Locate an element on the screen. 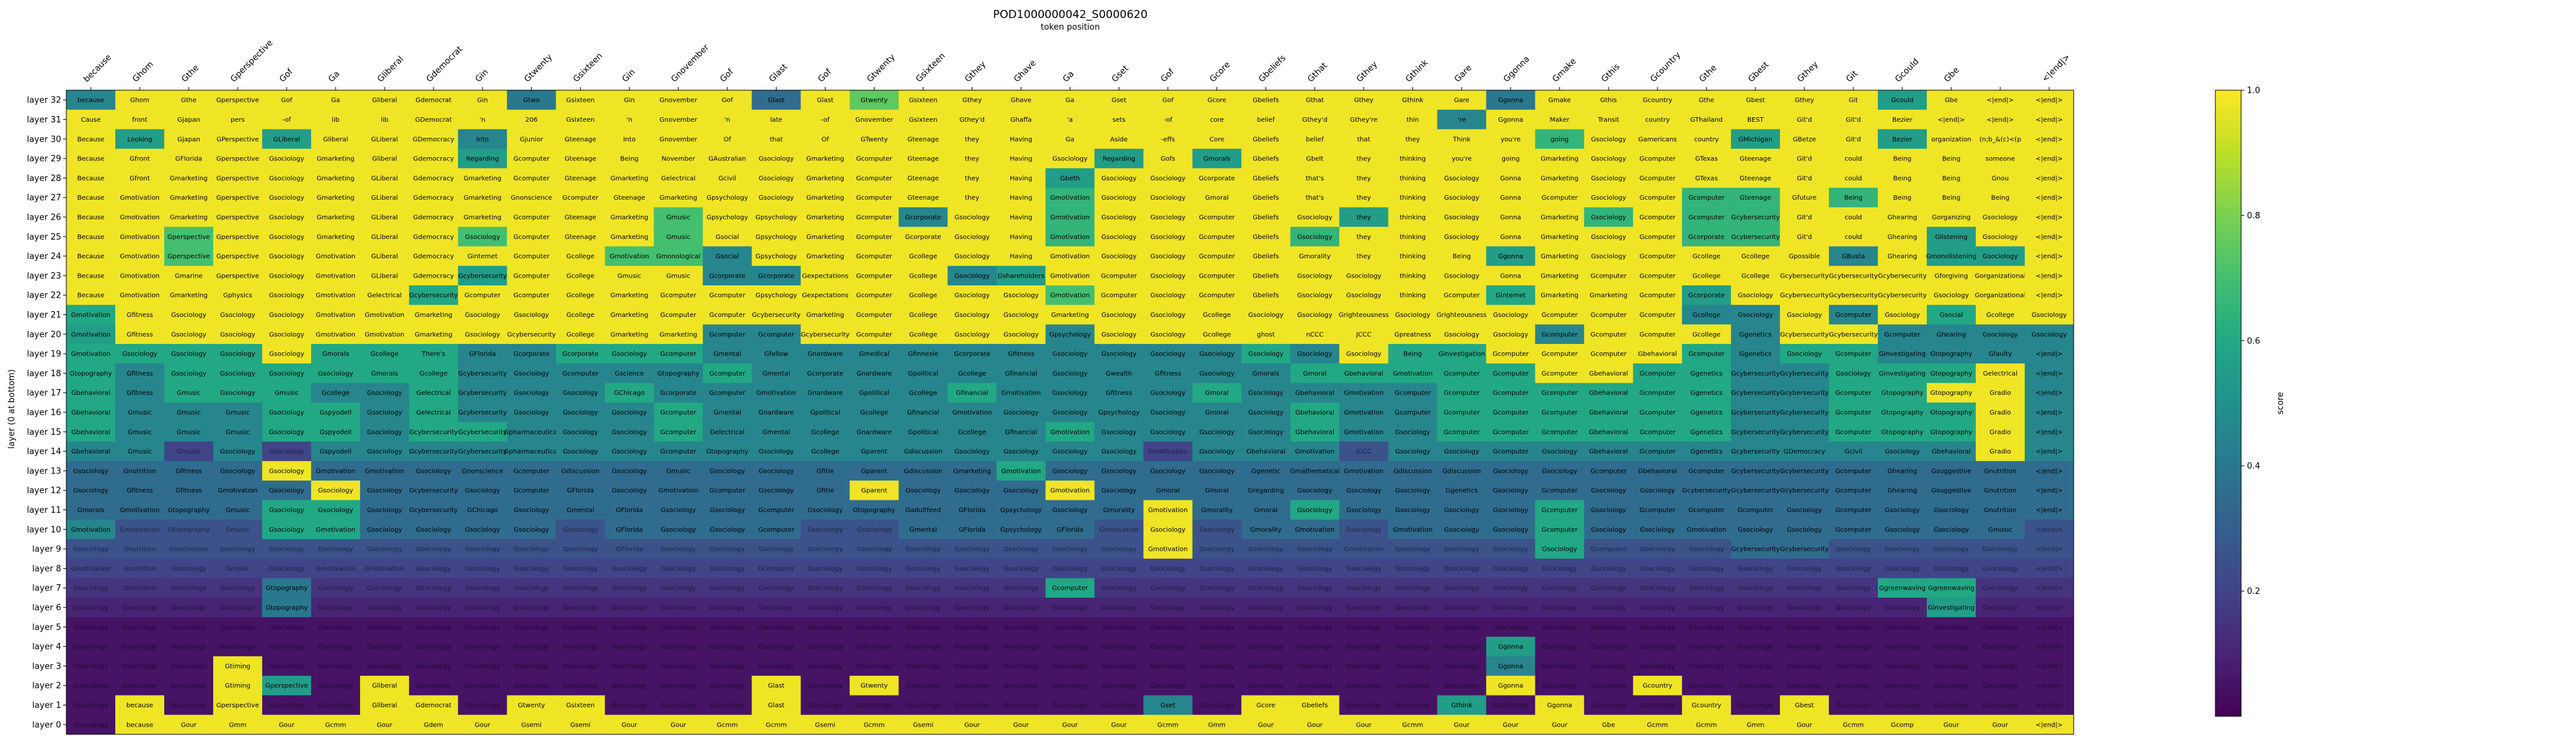 This screenshot has height=744, width=2576. heatmap-cell-label: Gtopography is located at coordinates (189, 529).